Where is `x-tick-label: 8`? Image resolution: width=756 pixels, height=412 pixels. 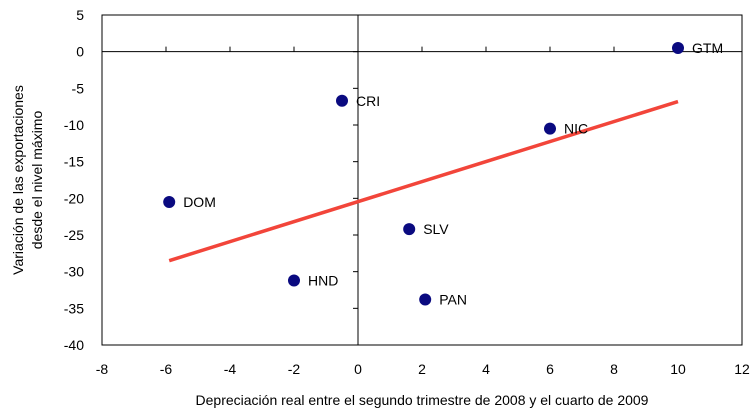 x-tick-label: 8 is located at coordinates (614, 369).